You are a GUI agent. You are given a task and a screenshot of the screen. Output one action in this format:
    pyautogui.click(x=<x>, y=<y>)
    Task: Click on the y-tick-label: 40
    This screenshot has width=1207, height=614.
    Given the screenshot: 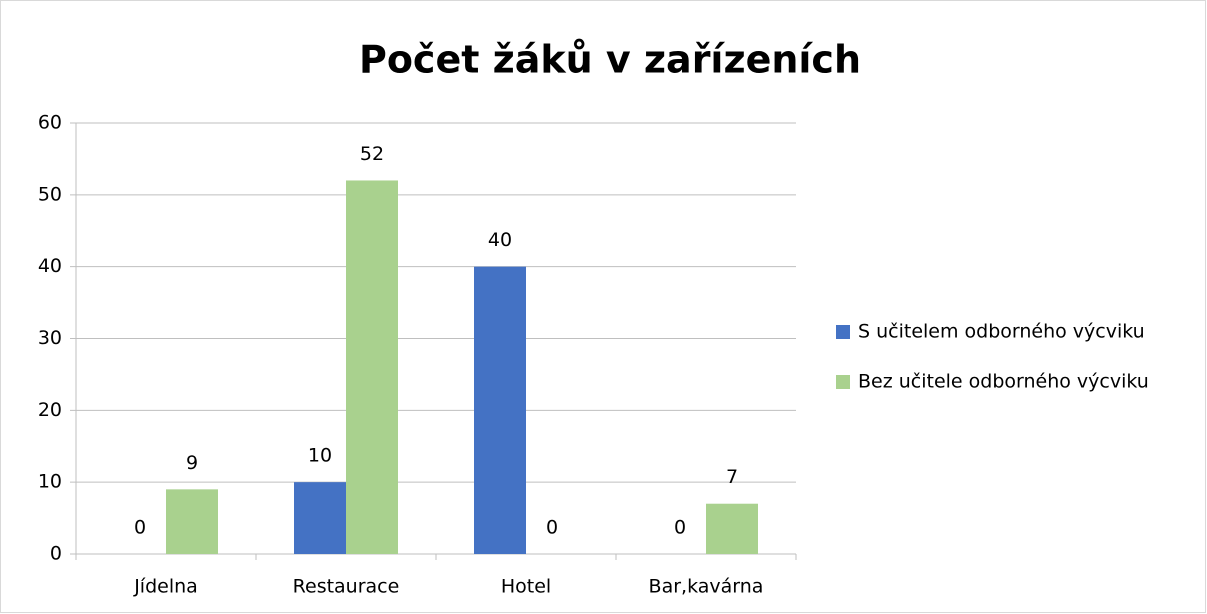 What is the action you would take?
    pyautogui.click(x=50, y=266)
    